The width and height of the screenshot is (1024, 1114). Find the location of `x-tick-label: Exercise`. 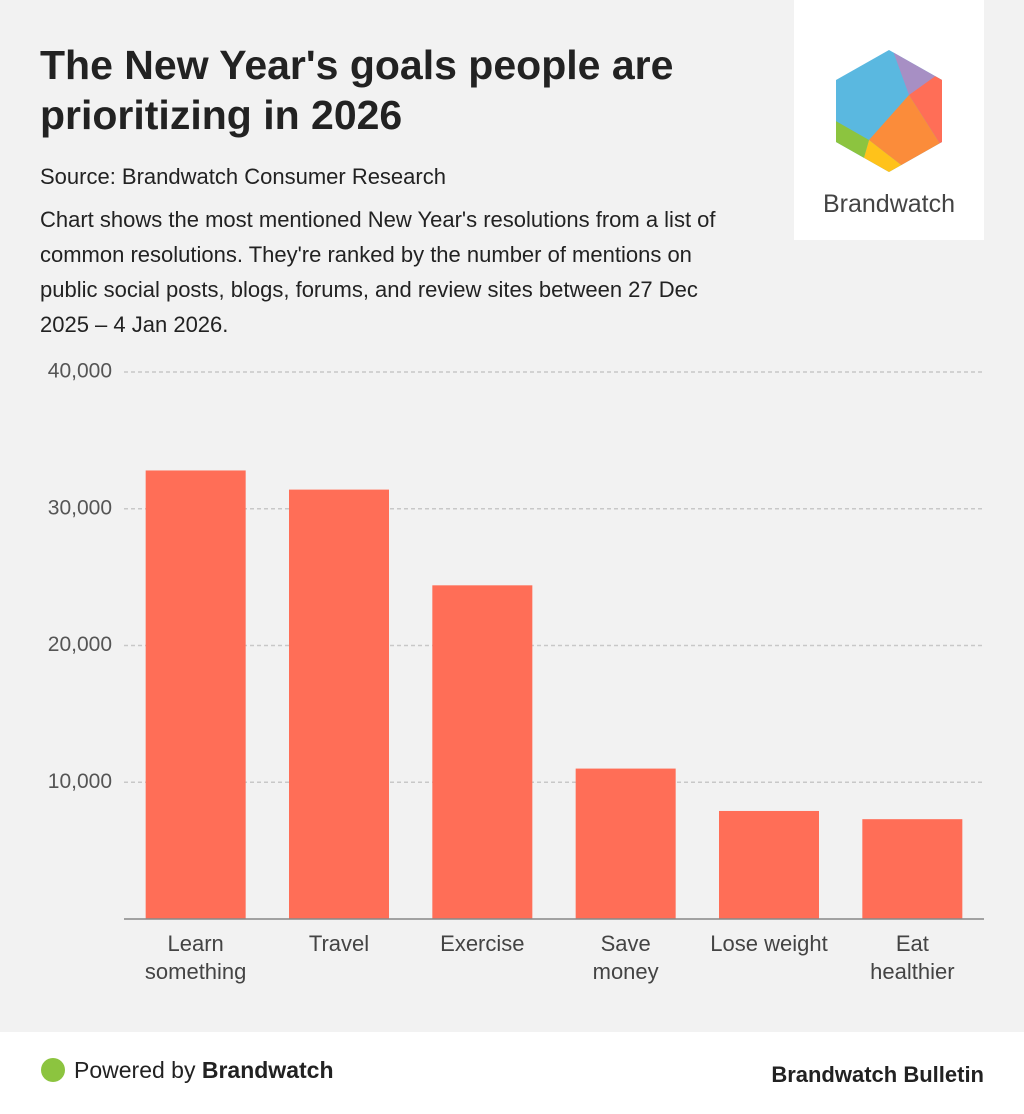

x-tick-label: Exercise is located at coordinates (482, 943).